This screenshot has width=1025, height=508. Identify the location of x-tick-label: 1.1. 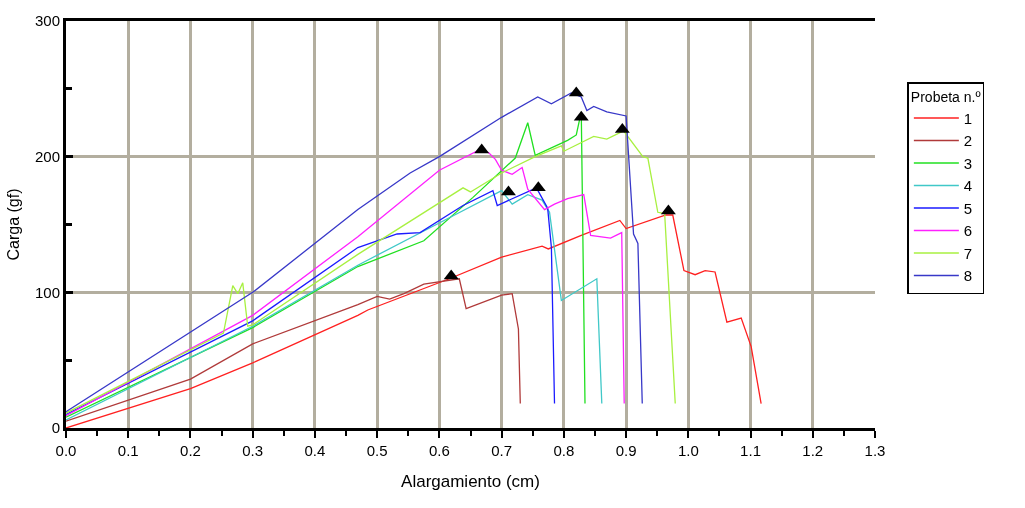
(750, 450).